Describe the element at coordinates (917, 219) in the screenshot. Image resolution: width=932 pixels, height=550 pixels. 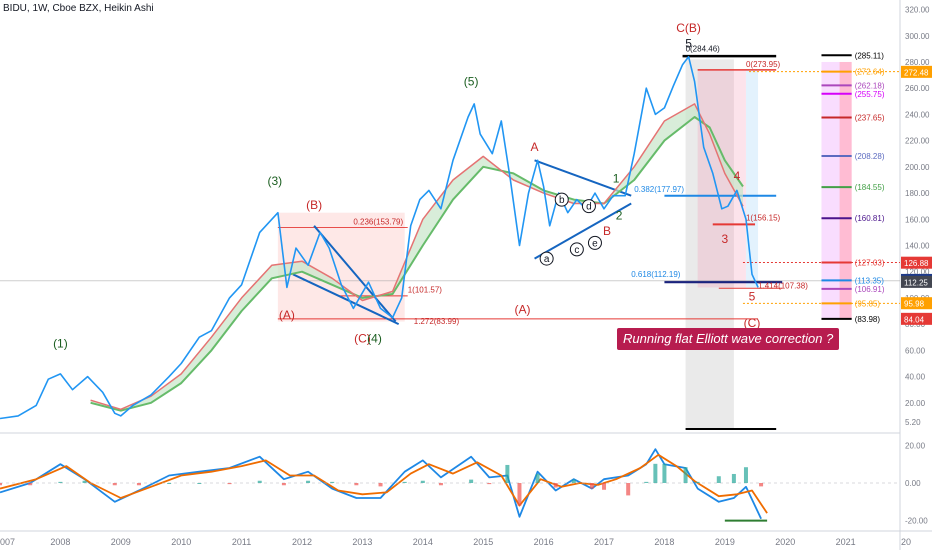
I see `y-tick-label: 160.00` at that location.